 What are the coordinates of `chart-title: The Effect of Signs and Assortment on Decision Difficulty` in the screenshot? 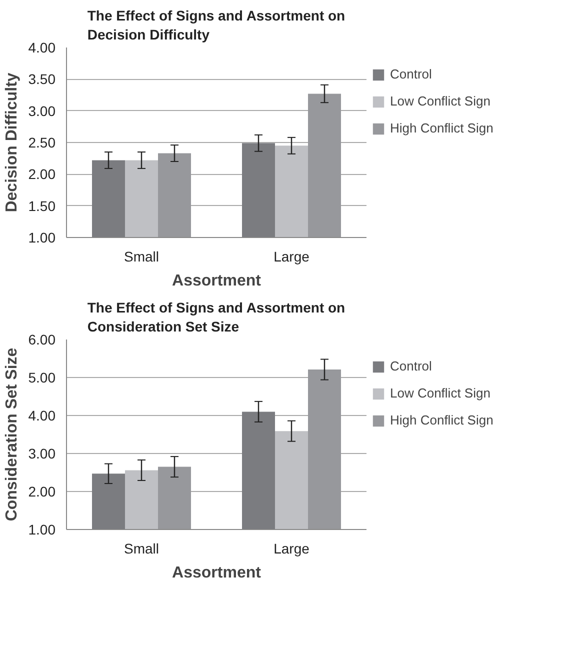 It's located at (216, 24).